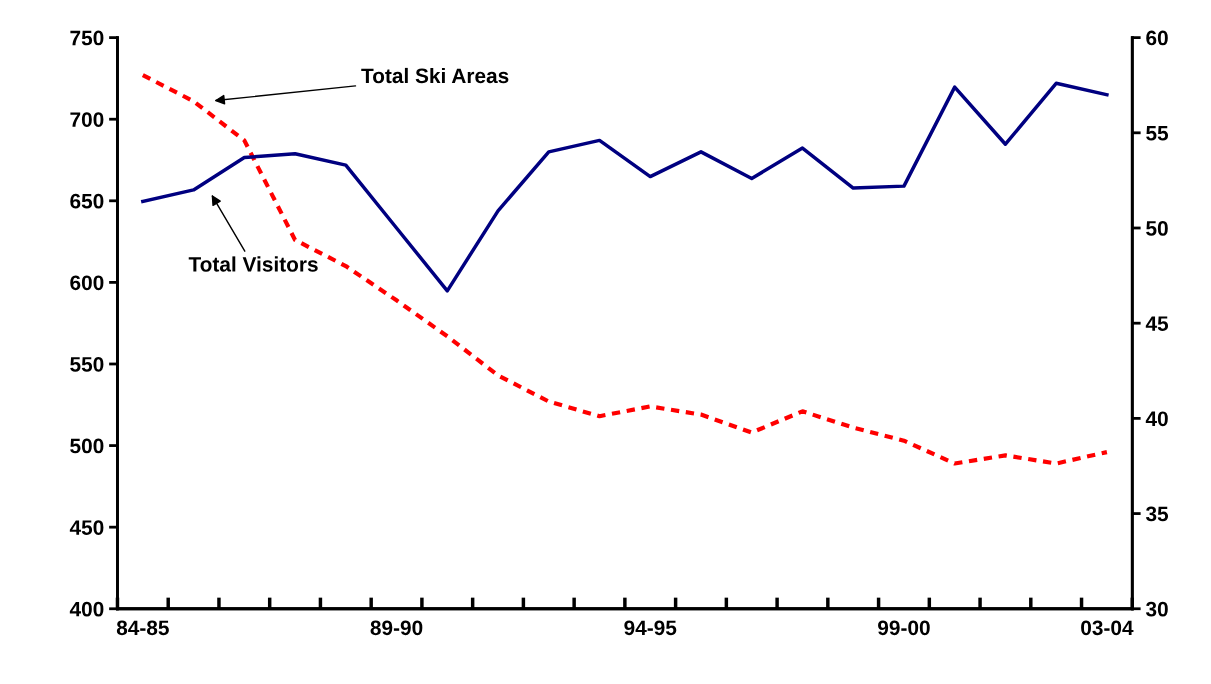  Describe the element at coordinates (1156, 419) in the screenshot. I see `y2-tick-label: 40` at that location.